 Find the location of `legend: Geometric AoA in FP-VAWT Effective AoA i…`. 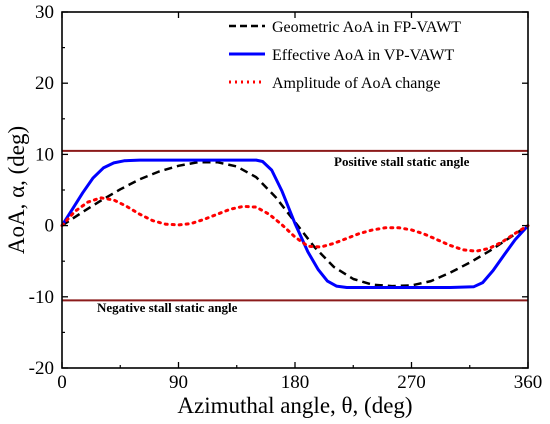

legend: Geometric AoA in FP-VAWT Effective AoA i… is located at coordinates (345, 55).